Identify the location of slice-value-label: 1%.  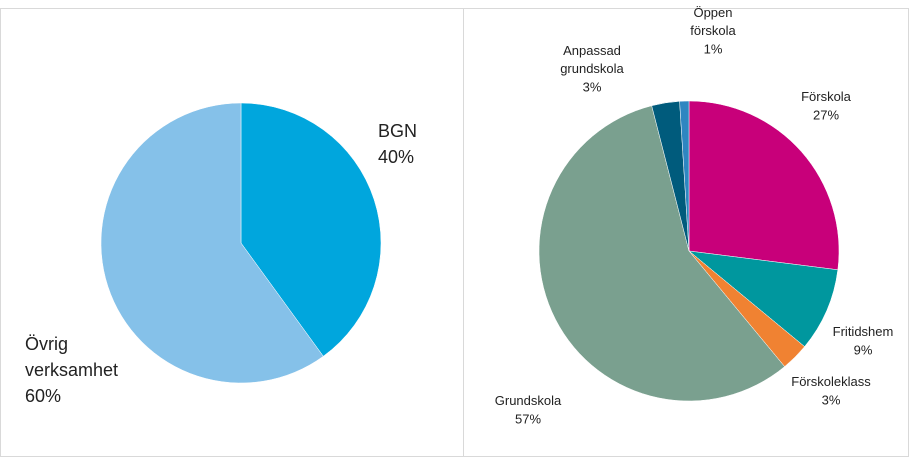
(713, 48).